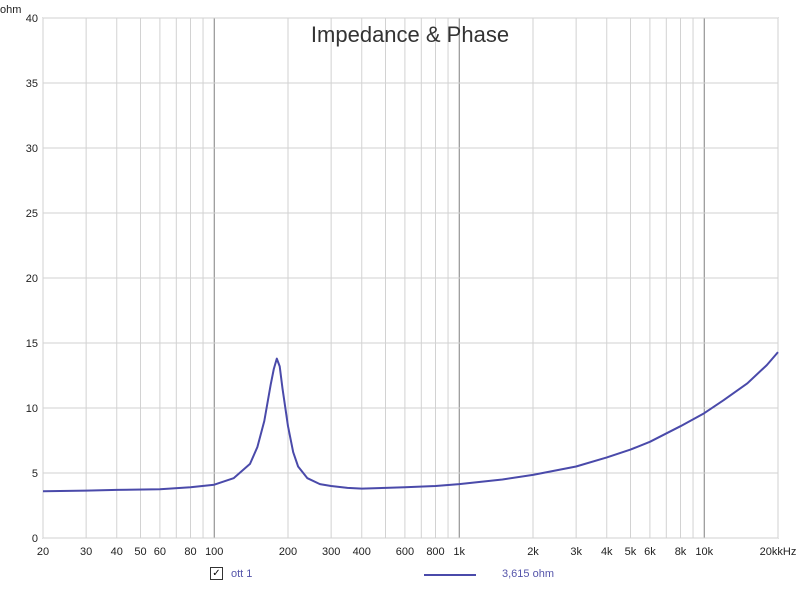 This screenshot has height=595, width=800. Describe the element at coordinates (405, 552) in the screenshot. I see `x-tick-label: 600` at that location.